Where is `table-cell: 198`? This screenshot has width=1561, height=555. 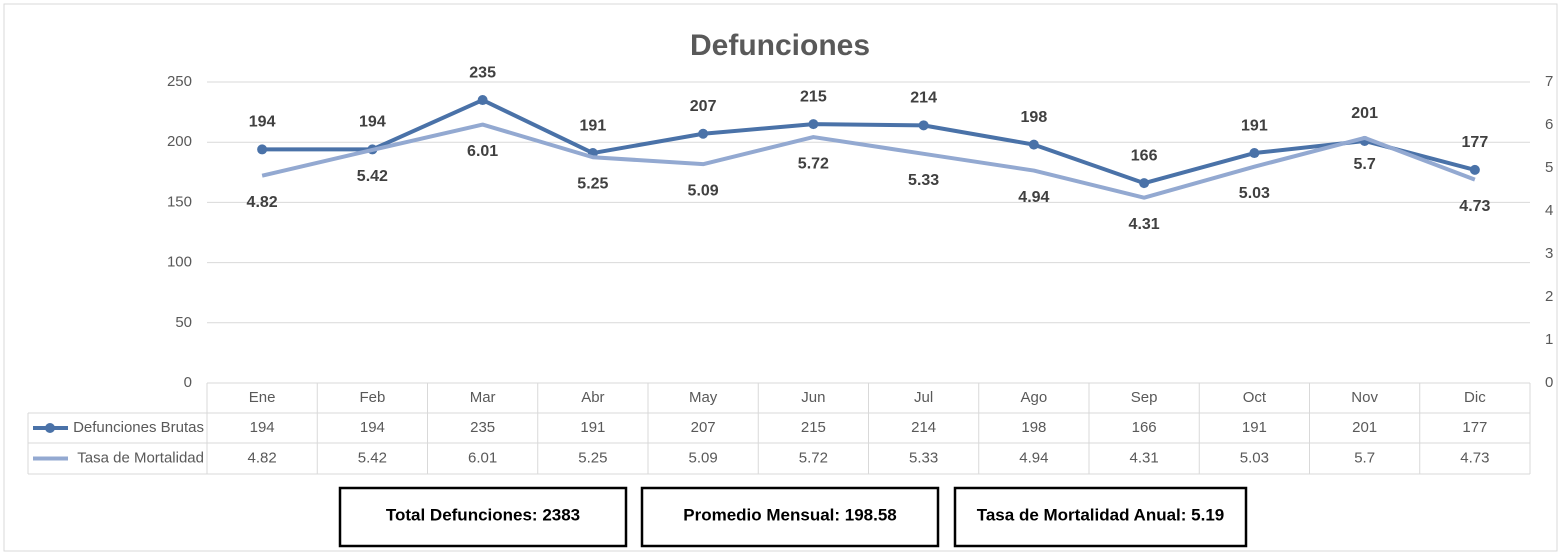
table-cell: 198 is located at coordinates (1033, 427).